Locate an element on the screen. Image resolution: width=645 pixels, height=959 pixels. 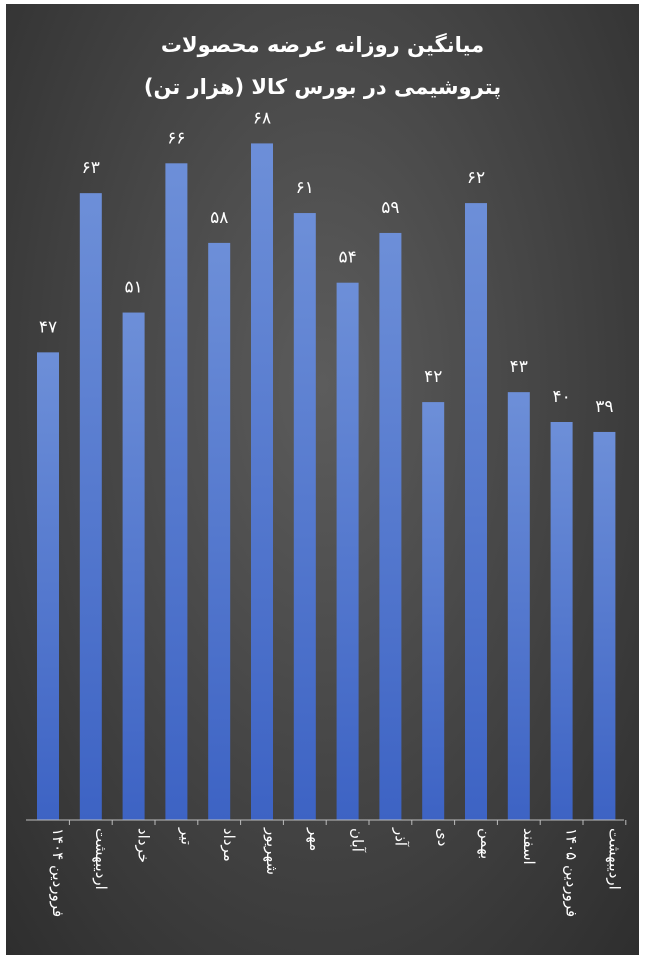
value-label-13: ۴۰ is located at coordinates (561, 397).